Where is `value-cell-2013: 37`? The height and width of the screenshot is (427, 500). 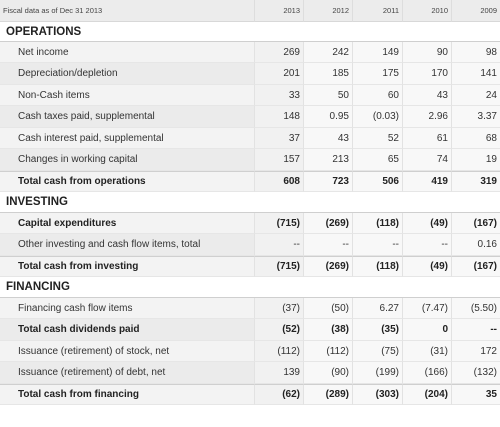 value-cell-2013: 37 is located at coordinates (278, 138).